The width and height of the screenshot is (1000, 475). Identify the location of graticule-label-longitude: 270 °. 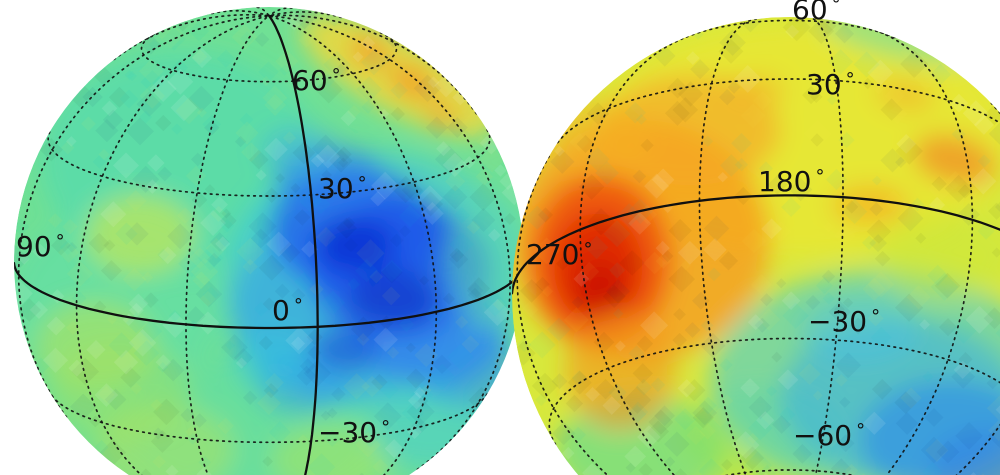
(559, 254).